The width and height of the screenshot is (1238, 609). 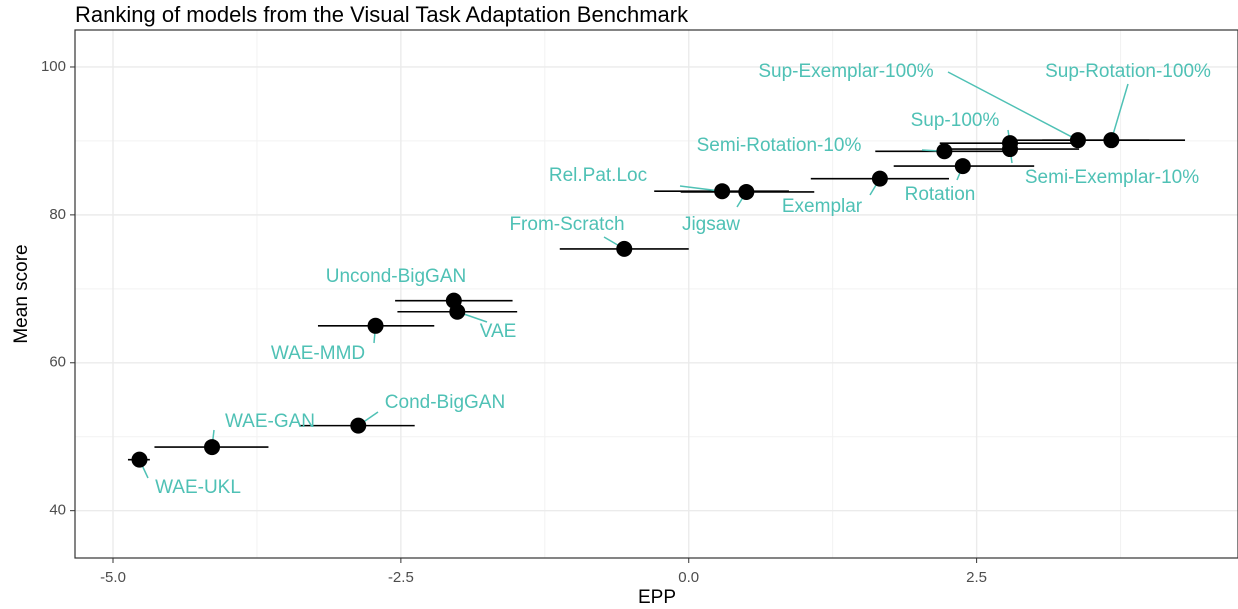 What do you see at coordinates (113, 577) in the screenshot?
I see `x-tick-label: -5.0` at bounding box center [113, 577].